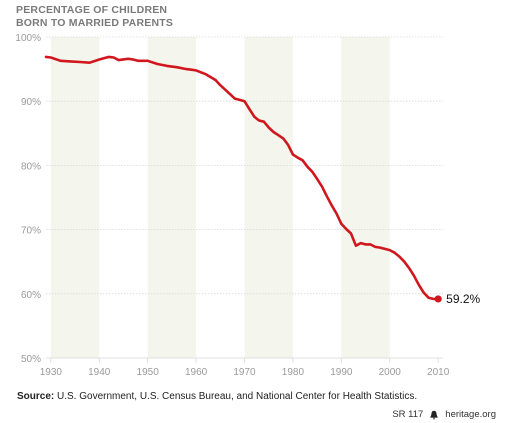  I want to click on x-tick-label-1950: 1950, so click(148, 372).